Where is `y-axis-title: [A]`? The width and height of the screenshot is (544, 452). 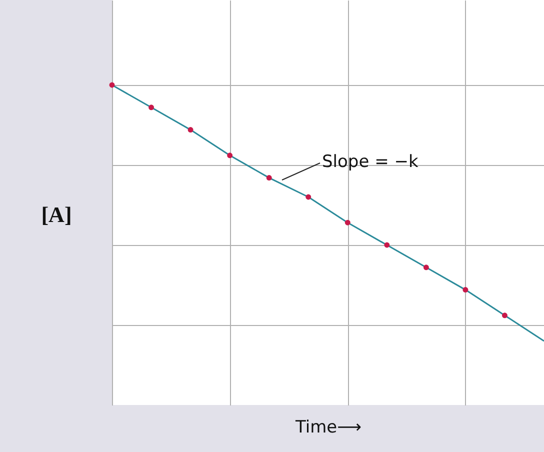
y-axis-title: [A] is located at coordinates (56, 215).